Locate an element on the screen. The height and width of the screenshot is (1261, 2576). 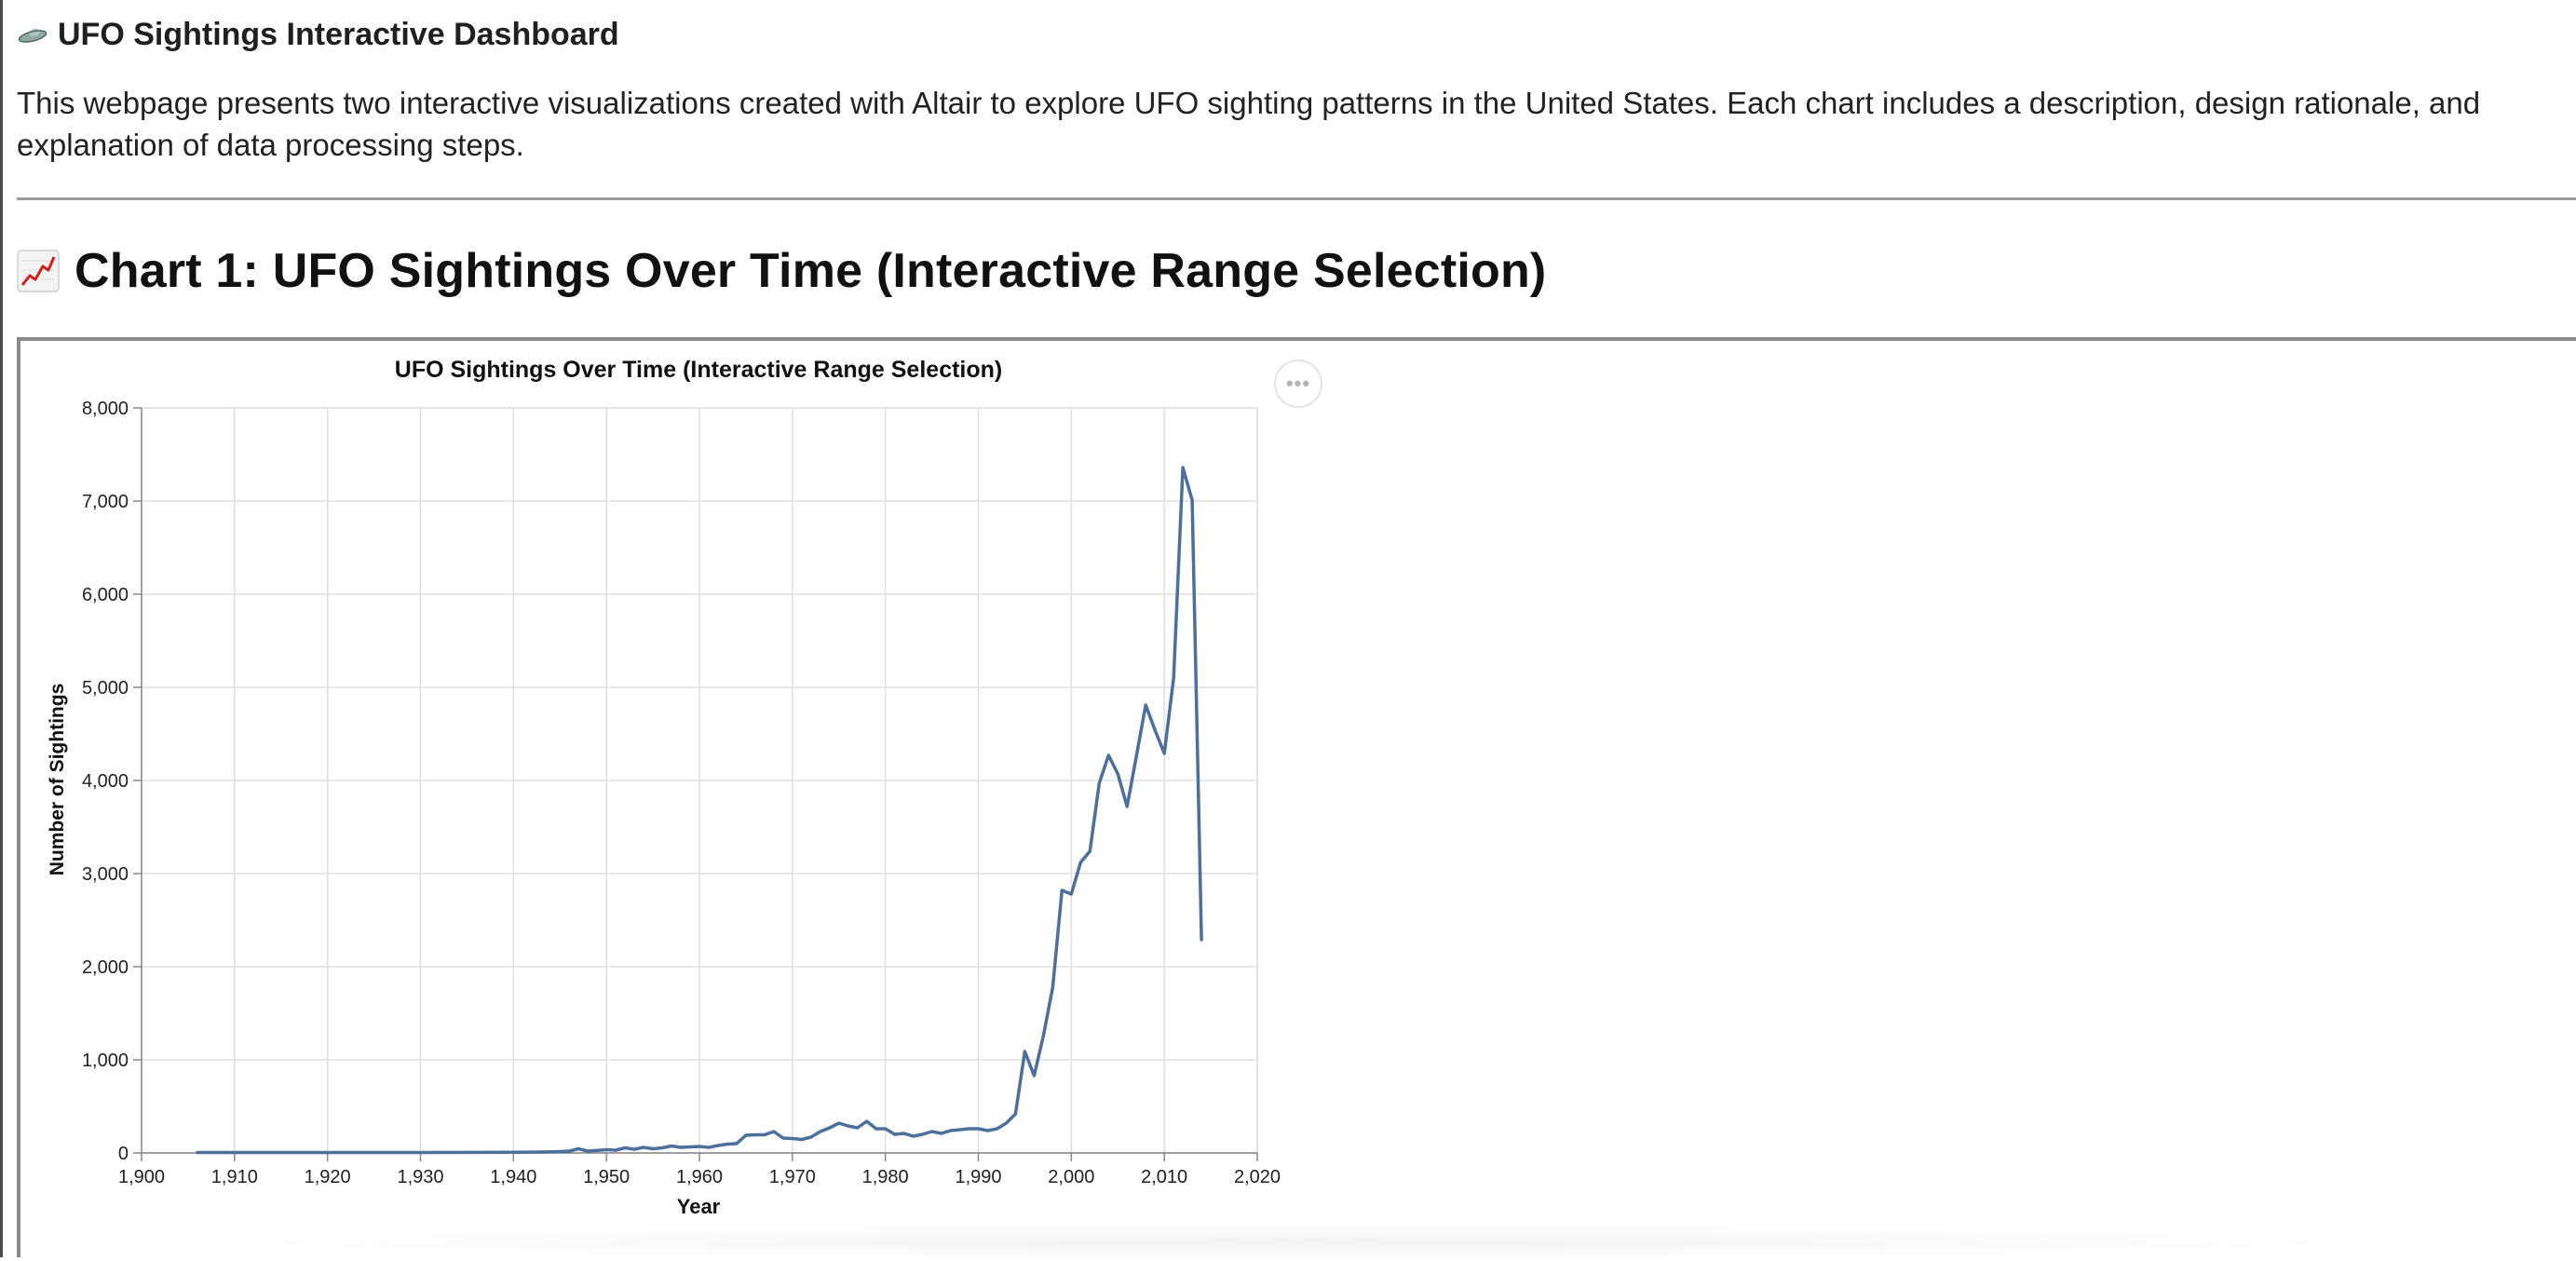
y-tick-label: 0 is located at coordinates (124, 1154).